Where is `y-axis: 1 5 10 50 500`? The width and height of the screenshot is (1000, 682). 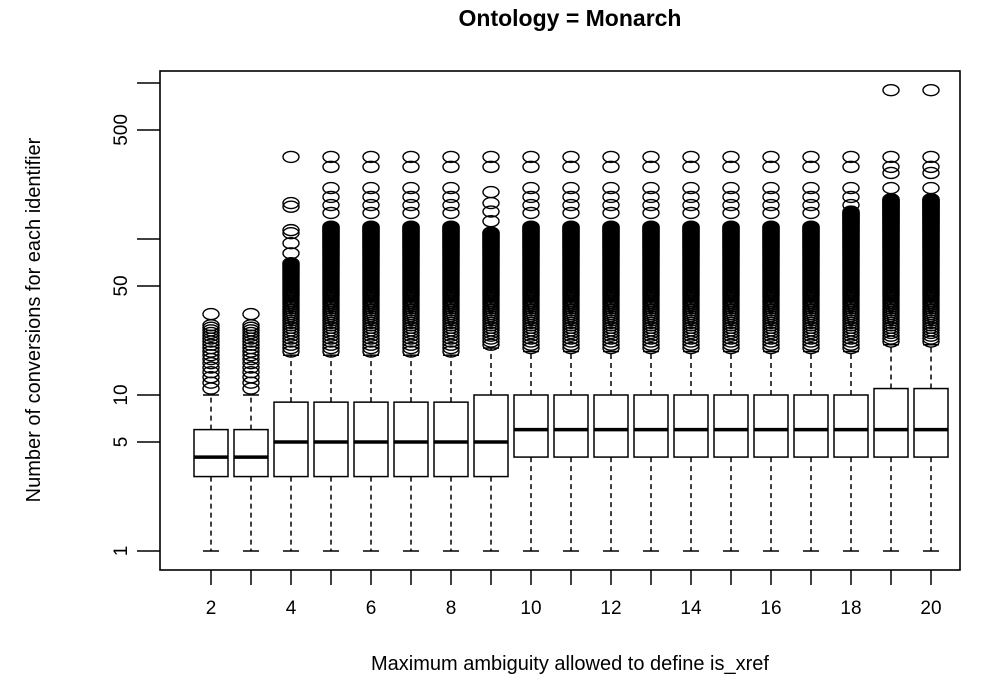 y-axis: 1 5 10 50 500 is located at coordinates (135, 319).